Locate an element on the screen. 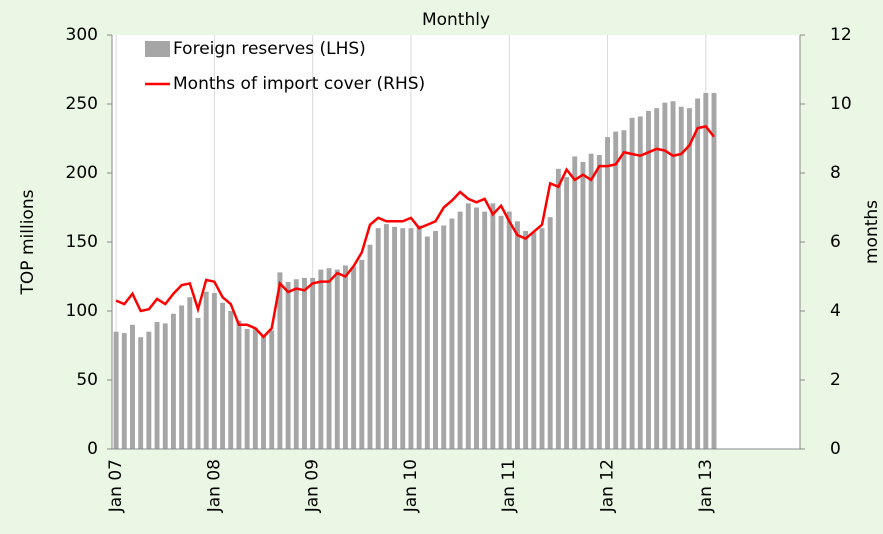  y-tick-label: 250 is located at coordinates (82, 104).